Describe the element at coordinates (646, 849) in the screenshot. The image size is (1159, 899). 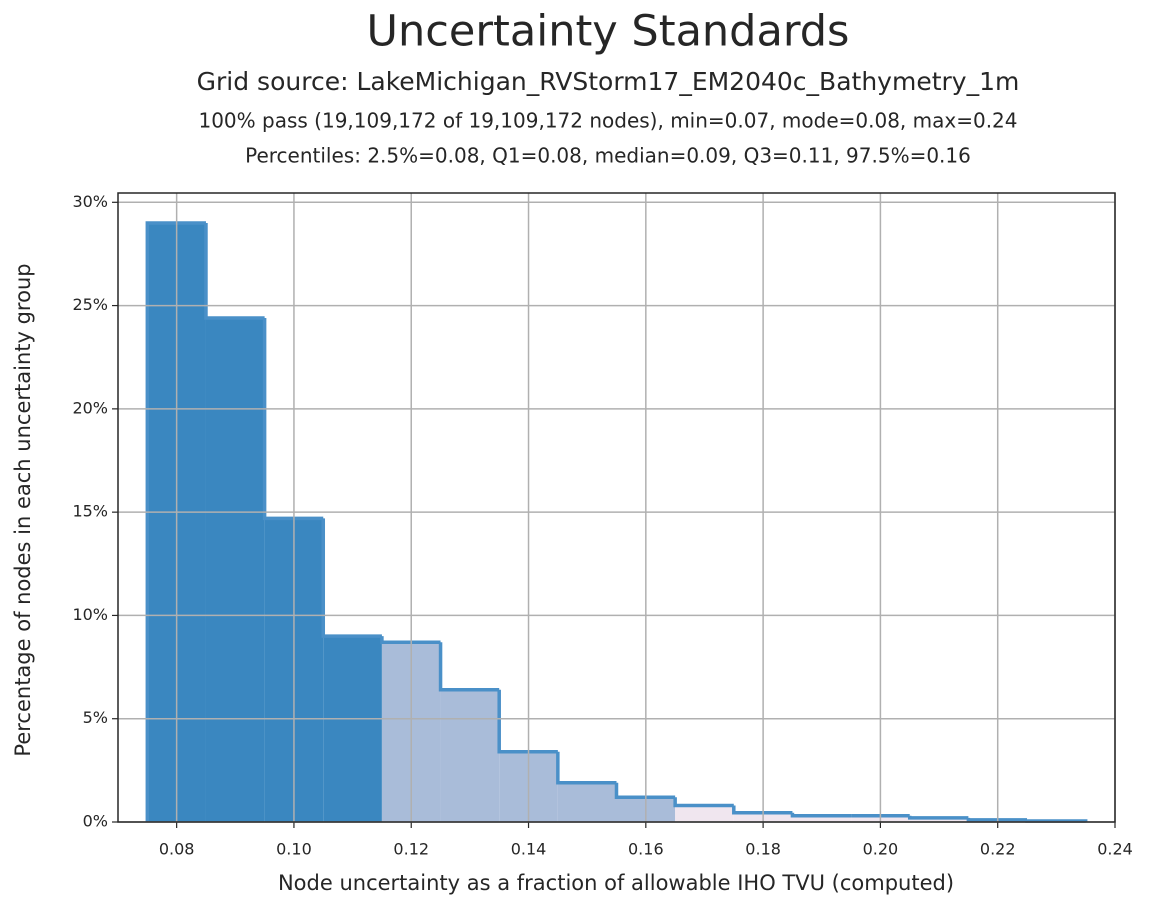
I see `x-tick-label: 0.16` at that location.